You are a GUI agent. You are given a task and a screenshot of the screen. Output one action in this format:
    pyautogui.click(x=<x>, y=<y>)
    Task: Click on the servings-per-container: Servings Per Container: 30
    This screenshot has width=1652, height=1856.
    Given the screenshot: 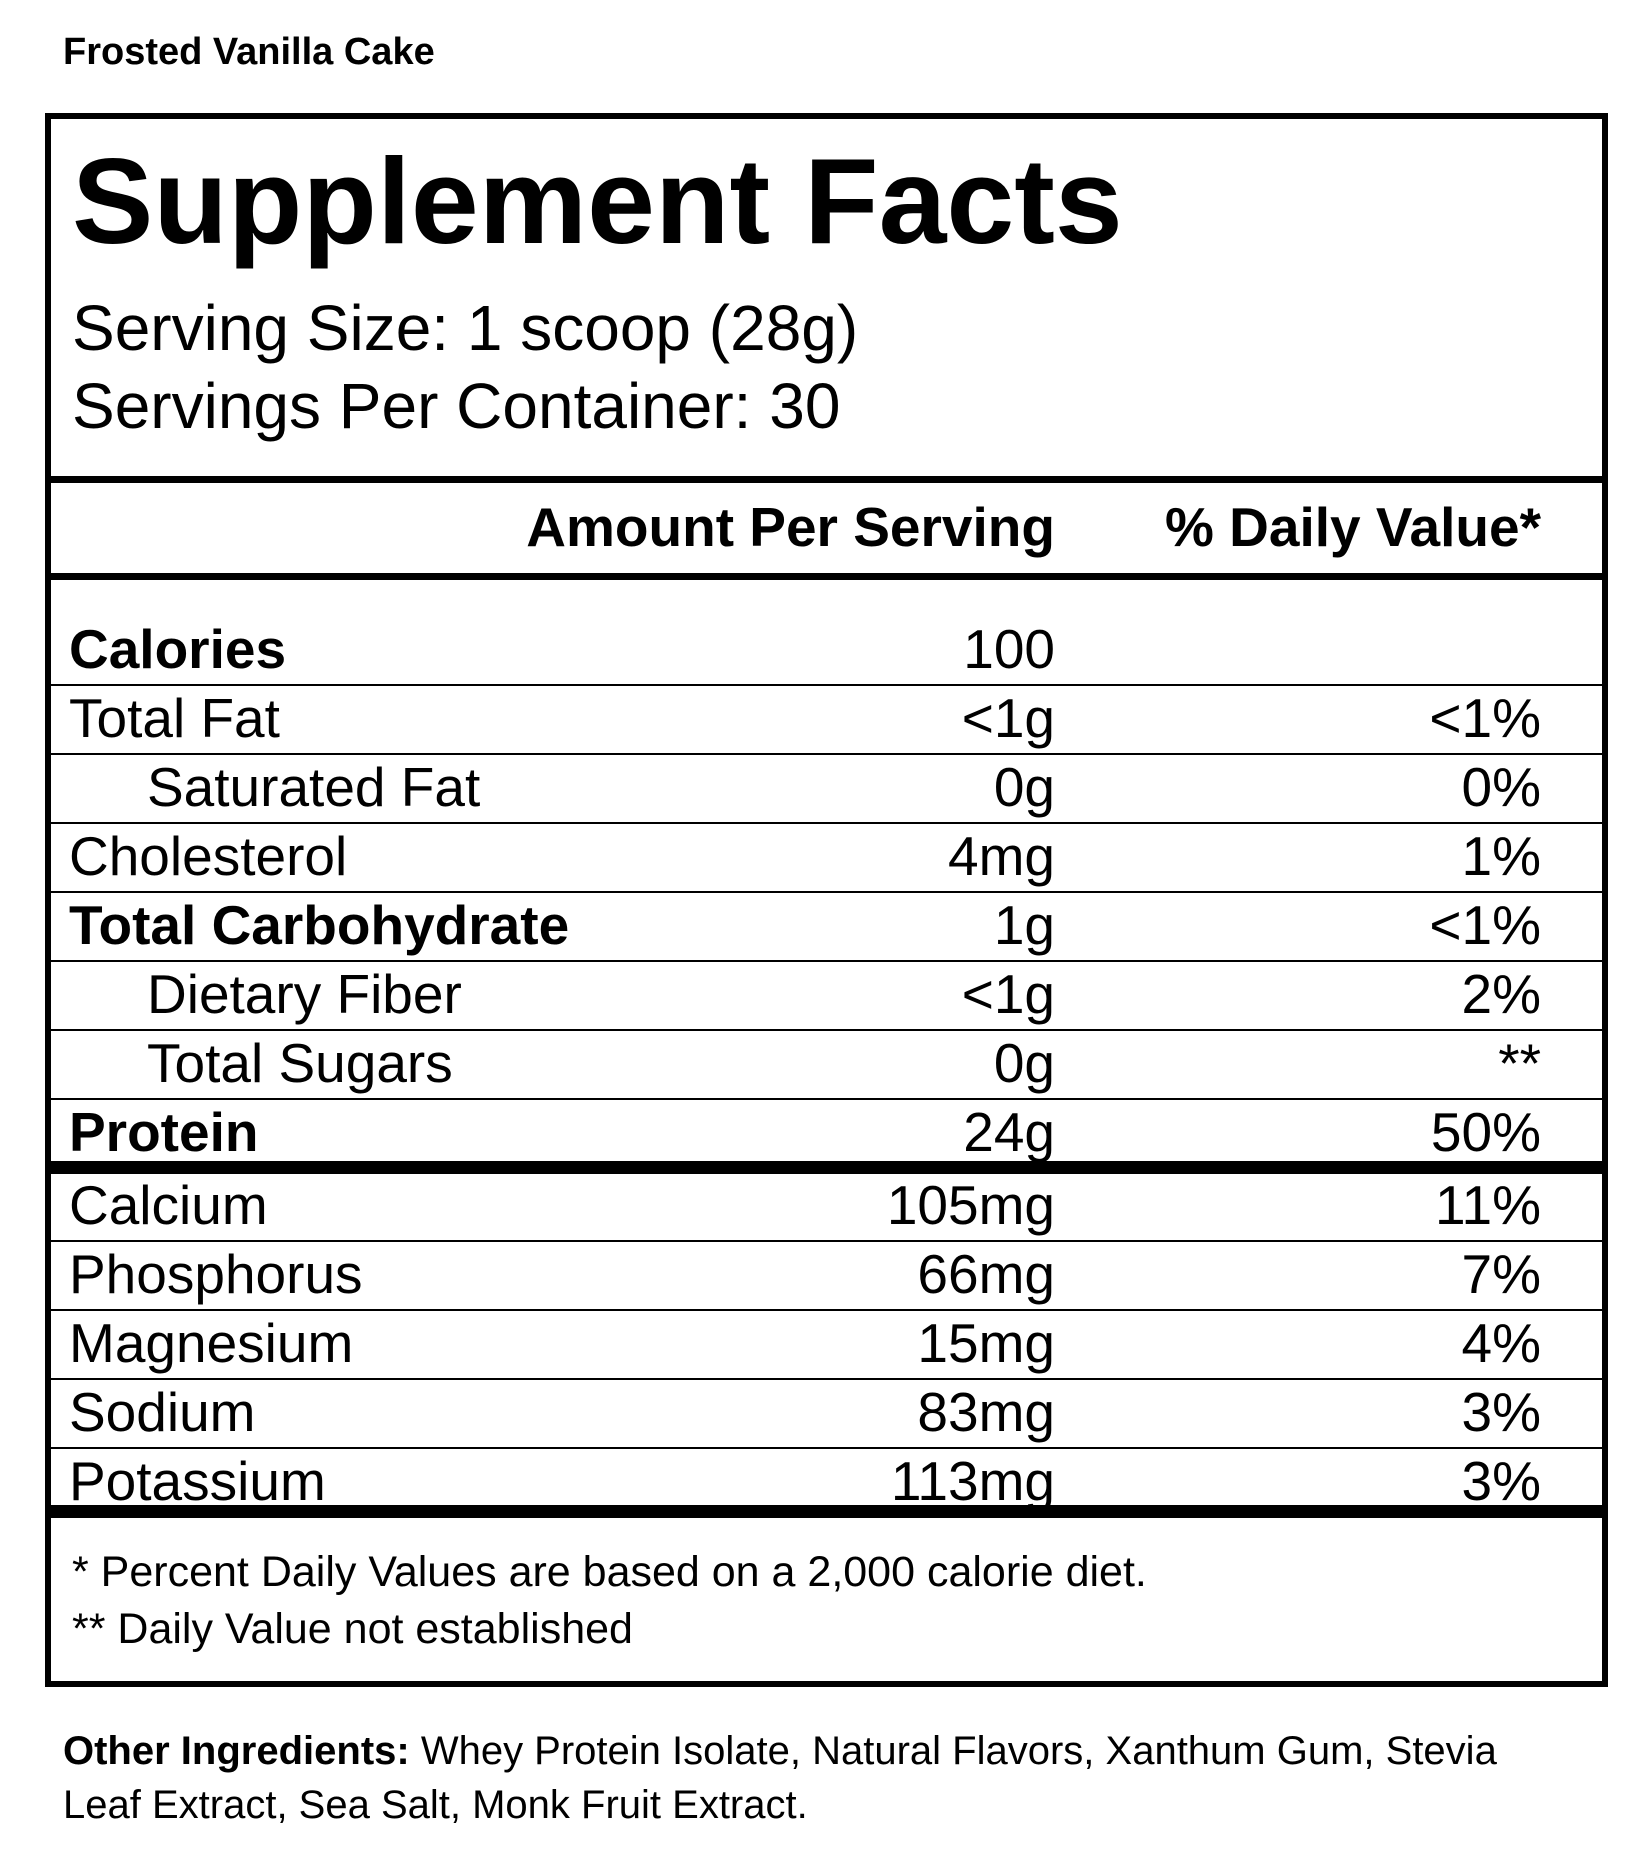 What is the action you would take?
    pyautogui.click(x=456, y=406)
    